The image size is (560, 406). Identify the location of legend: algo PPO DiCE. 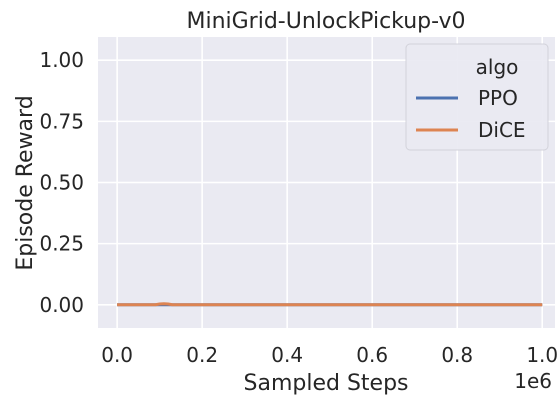
(477, 97).